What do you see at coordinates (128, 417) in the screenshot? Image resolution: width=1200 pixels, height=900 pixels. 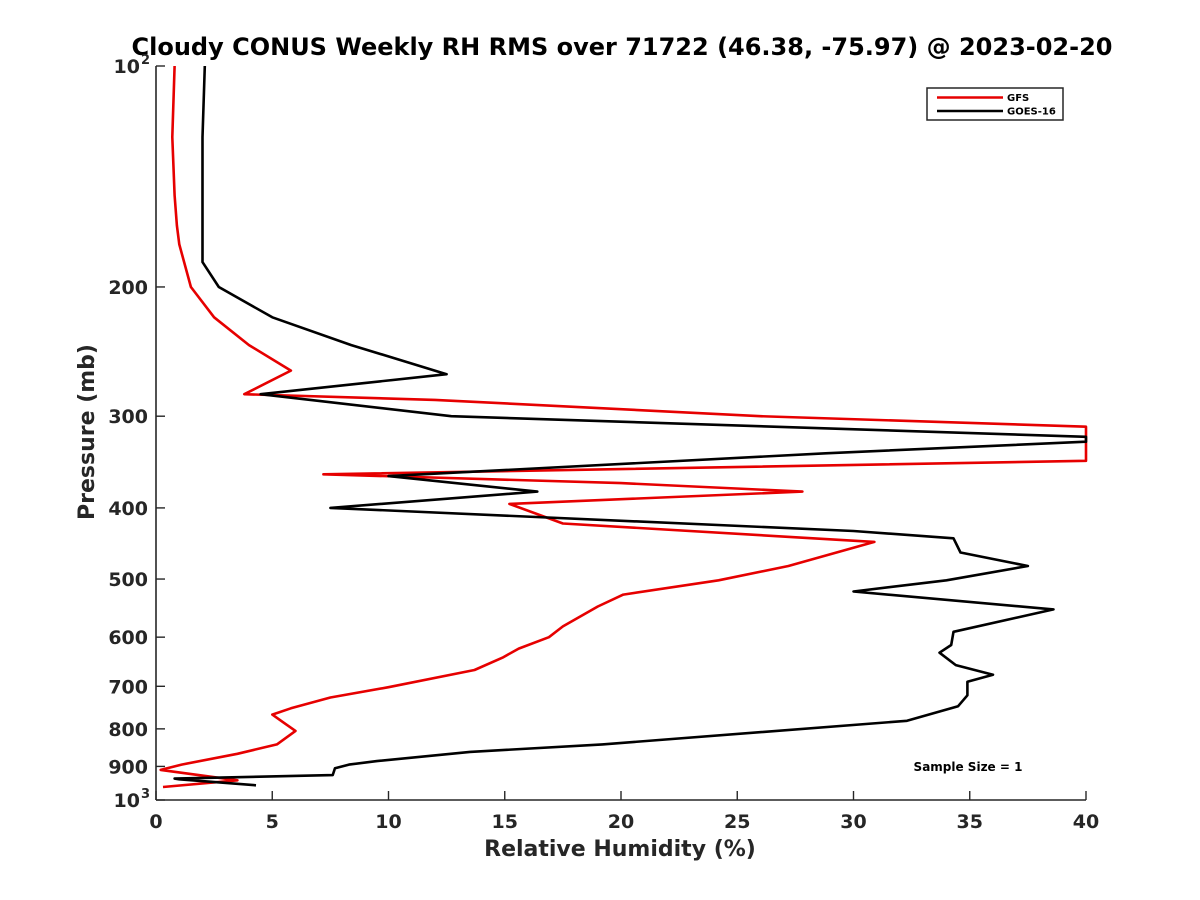 I see `y-tick-label: 300` at bounding box center [128, 417].